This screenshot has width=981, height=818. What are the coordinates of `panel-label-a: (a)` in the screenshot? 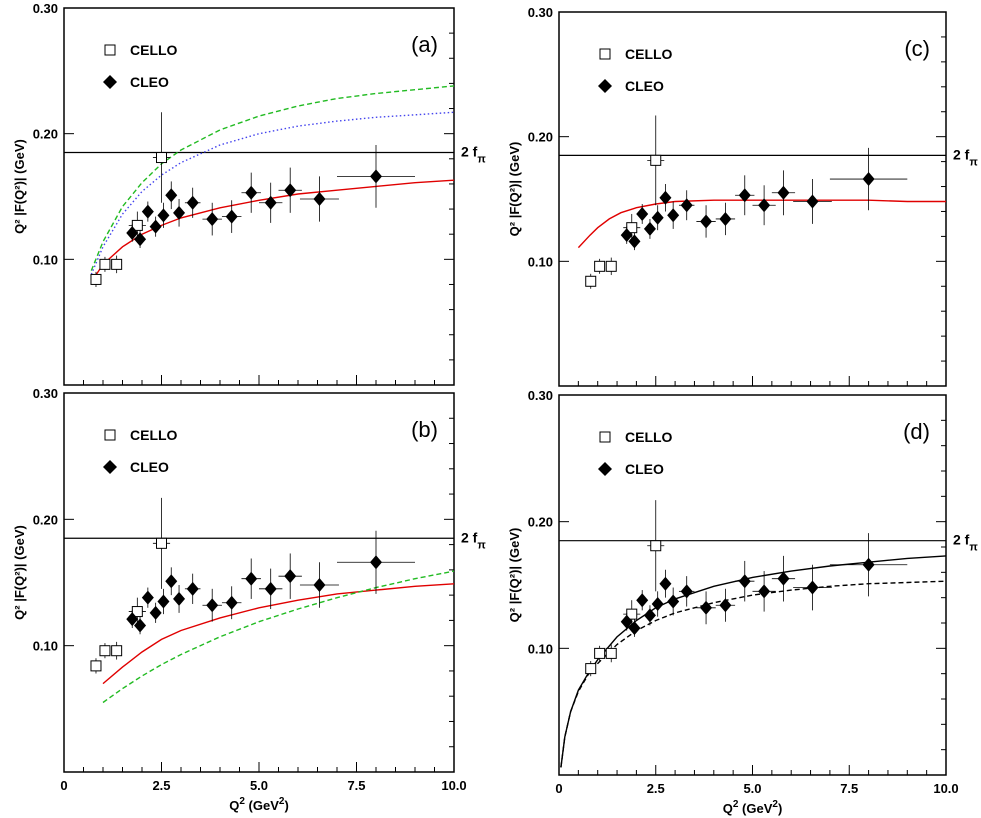 It's located at (424, 44).